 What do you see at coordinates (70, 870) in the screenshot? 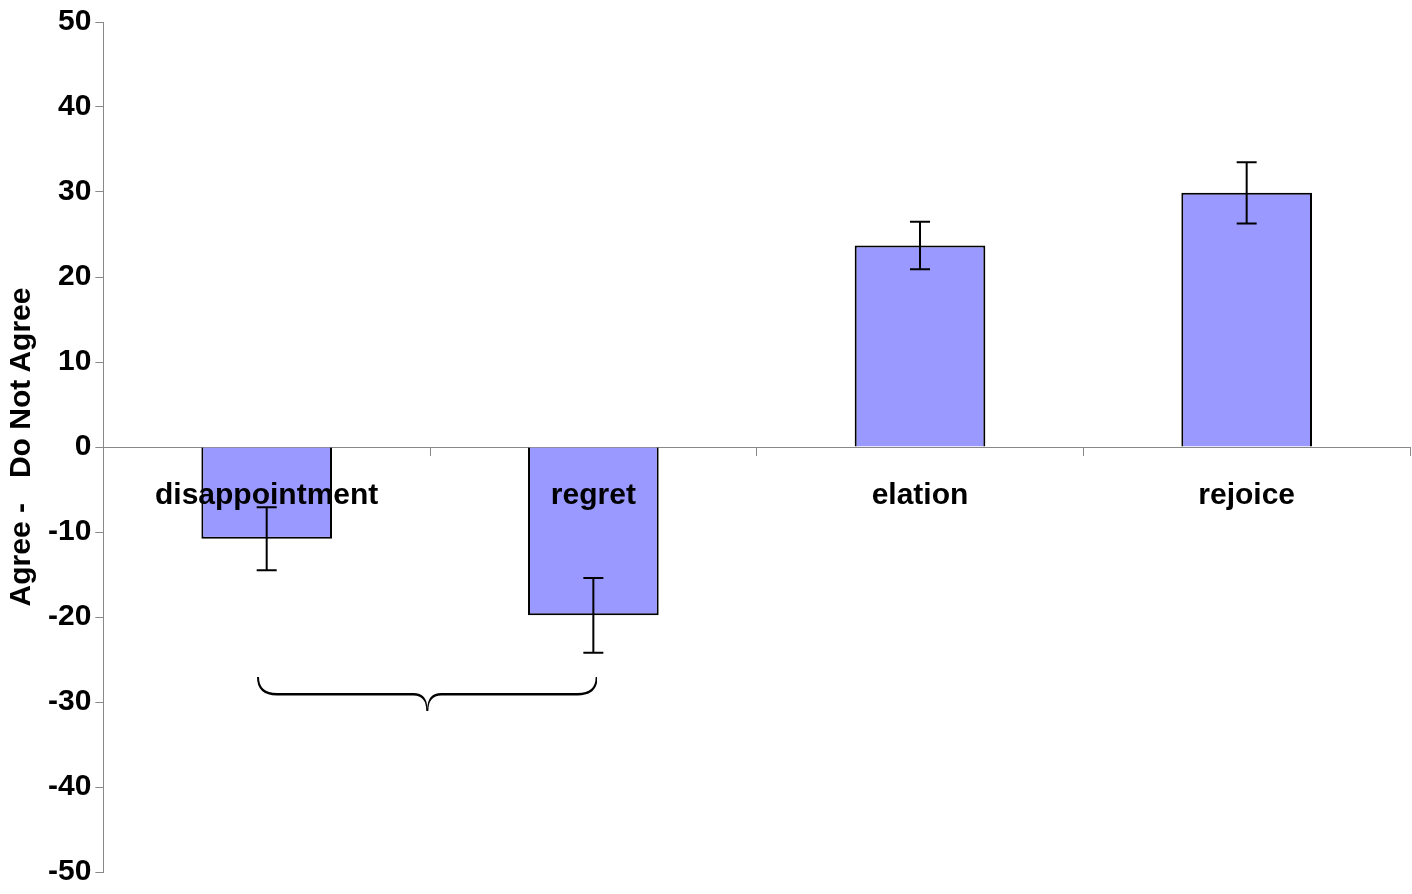
I see `y-tick-label: -50` at bounding box center [70, 870].